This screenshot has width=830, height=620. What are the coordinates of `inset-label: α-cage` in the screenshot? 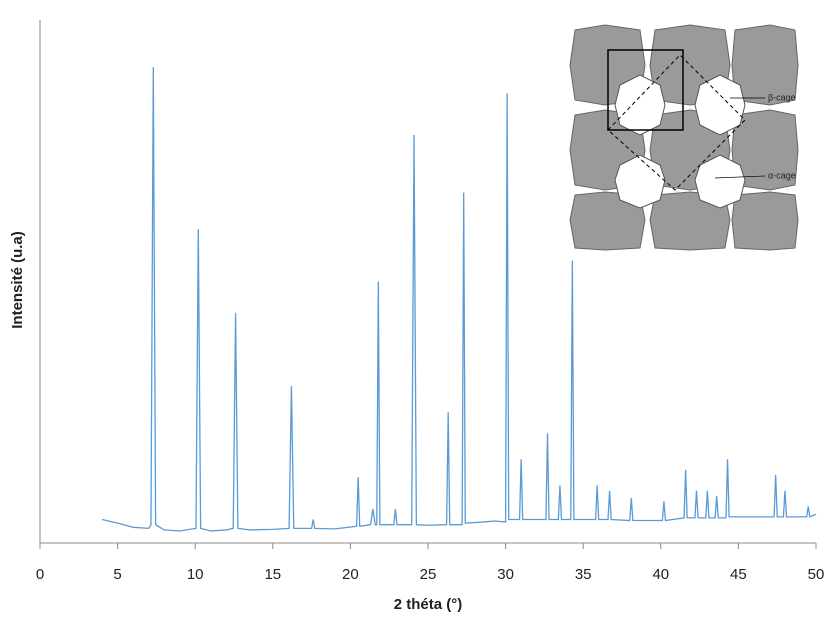 It's located at (782, 175).